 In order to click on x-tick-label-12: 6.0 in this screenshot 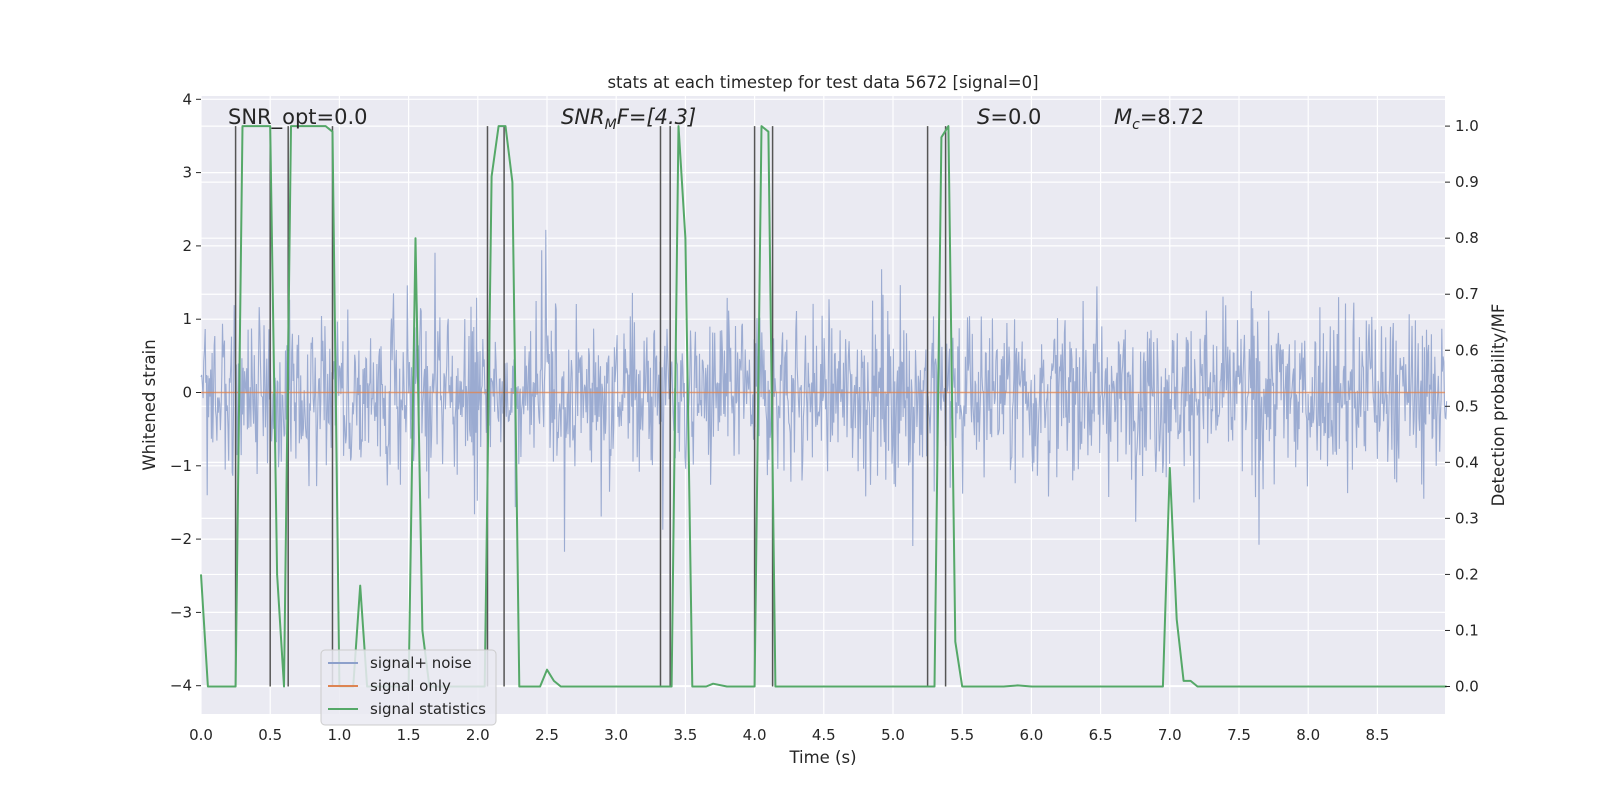, I will do `click(1031, 735)`.